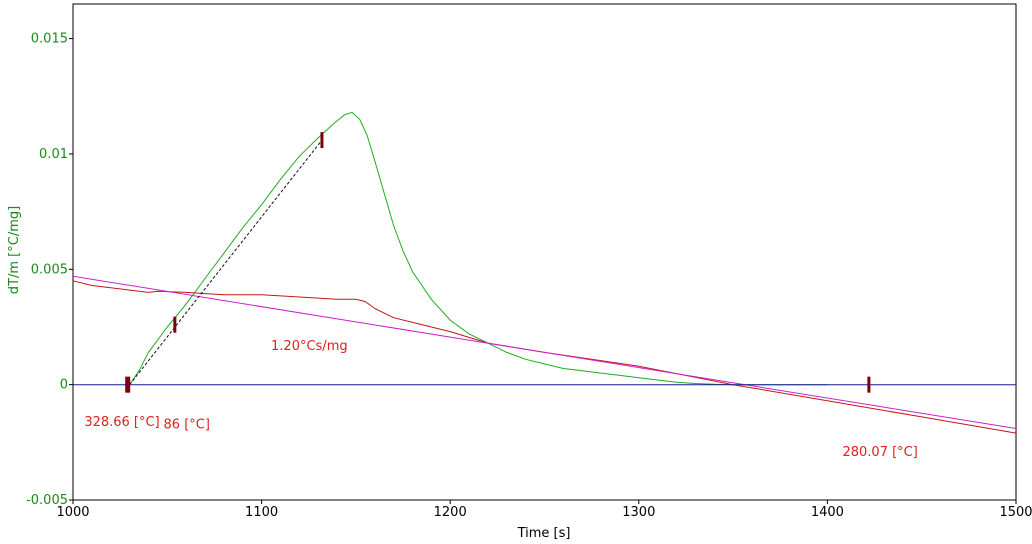 Image resolution: width=1032 pixels, height=544 pixels. I want to click on y-tick-label: 0.015, so click(49, 39).